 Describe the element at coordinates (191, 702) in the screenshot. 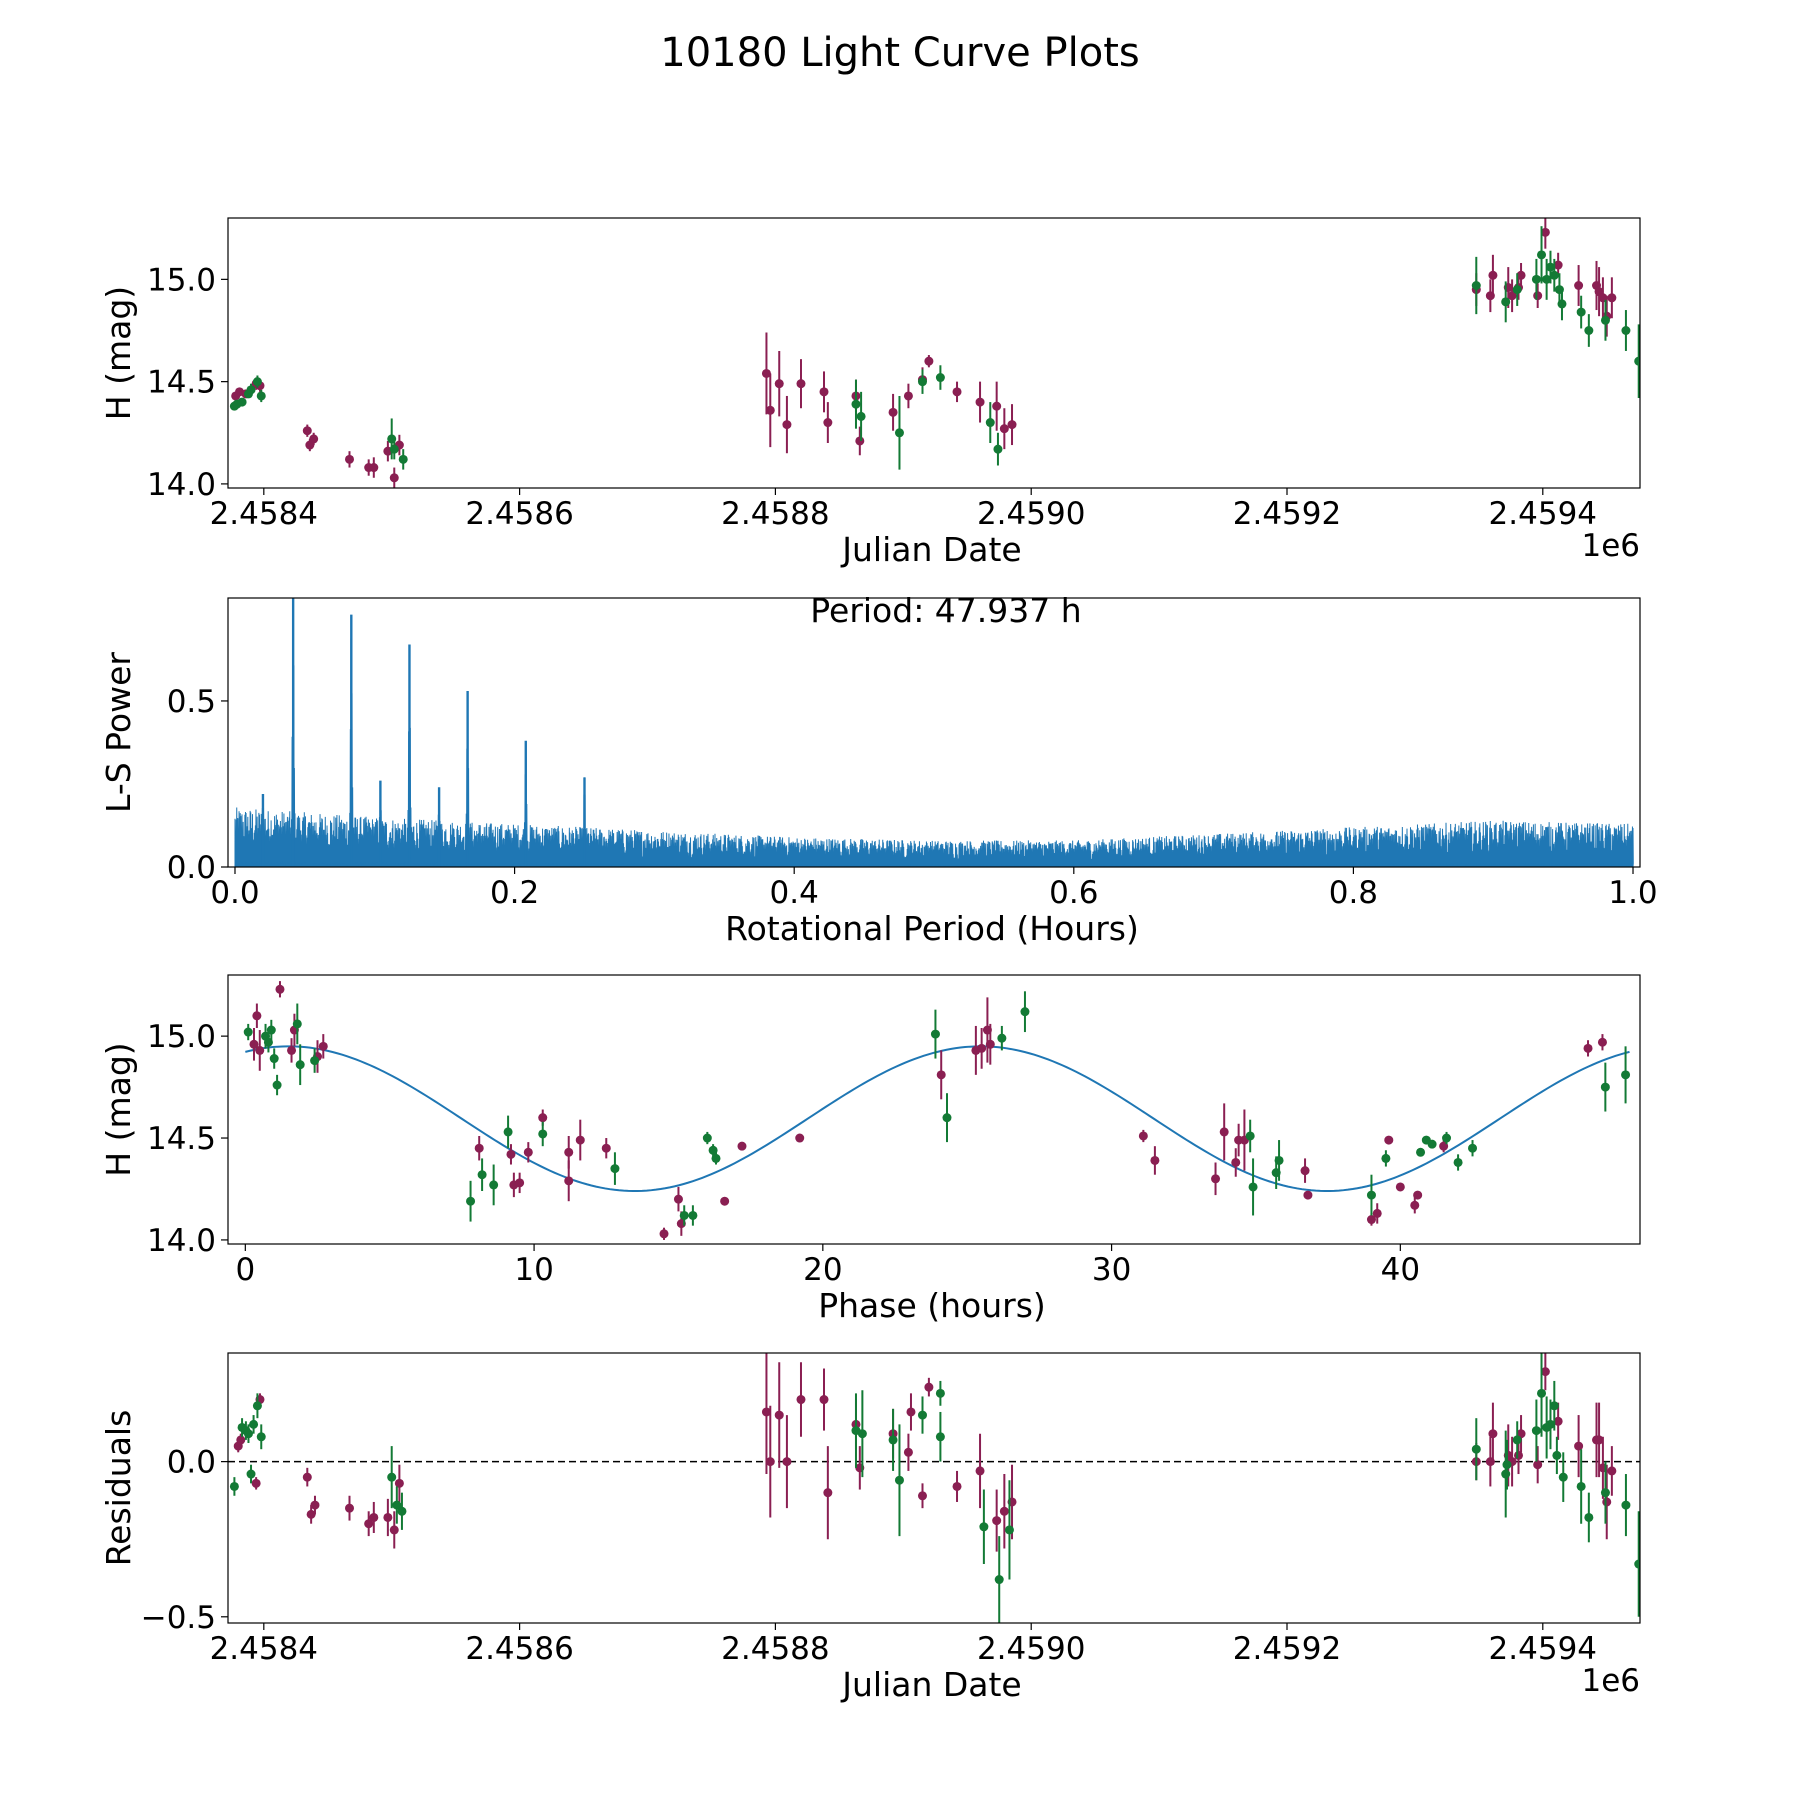

I see `y-tick-label: 0.5` at that location.